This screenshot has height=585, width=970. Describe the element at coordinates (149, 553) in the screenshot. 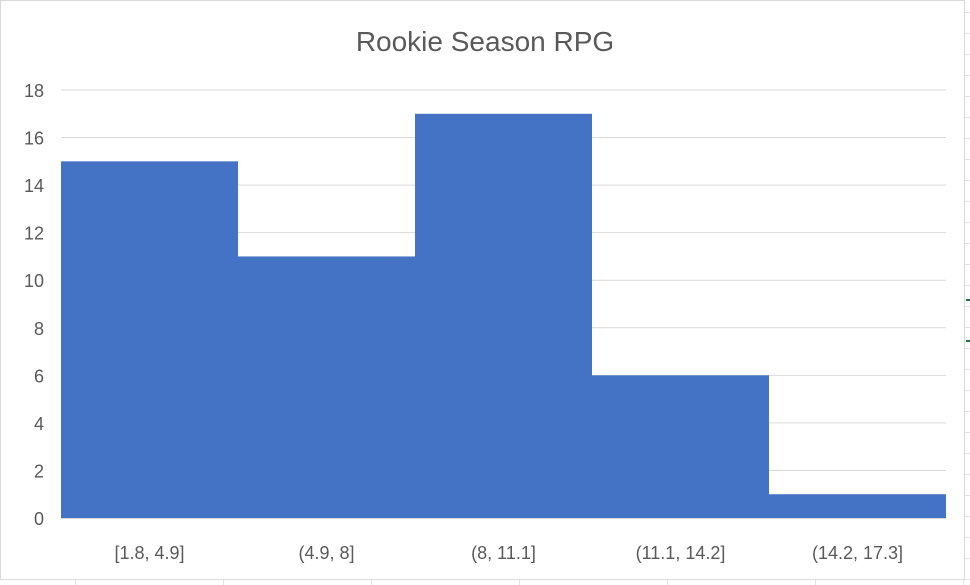

I see `x-tick-label: [1.8, 4.9]` at that location.